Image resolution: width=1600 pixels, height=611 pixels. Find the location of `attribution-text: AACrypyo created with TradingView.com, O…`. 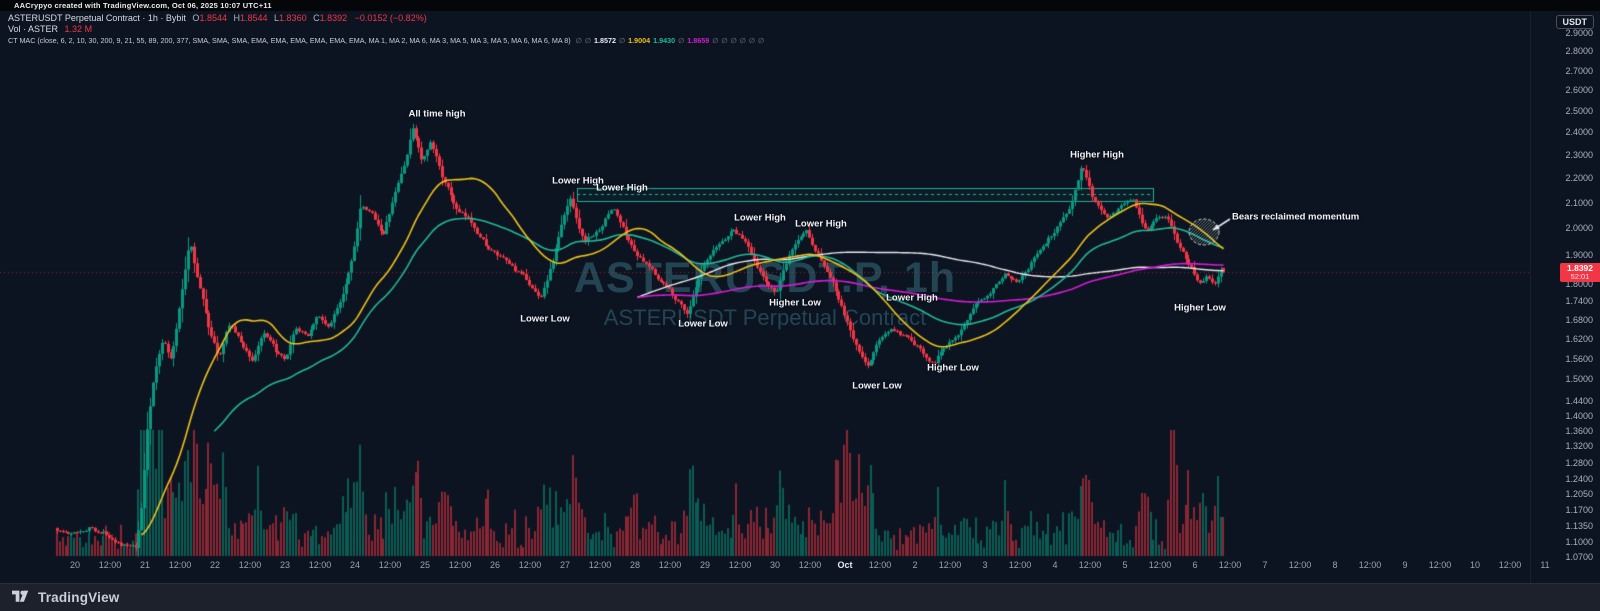

attribution-text: AACrypyo created with TradingView.com, O… is located at coordinates (143, 5).